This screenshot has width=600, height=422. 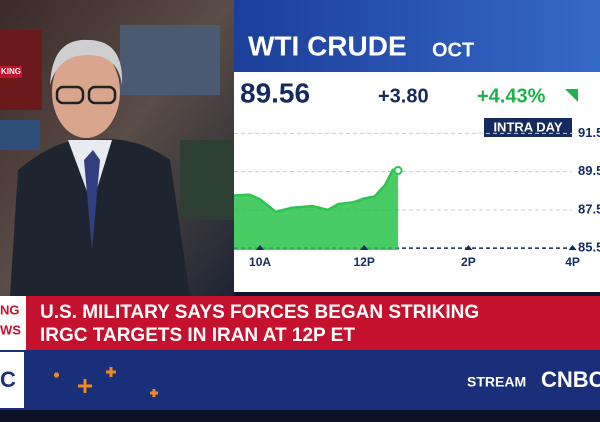 I want to click on headline-line: IRGC TARGETS IN IRAN AT 12P ET, so click(x=197, y=335).